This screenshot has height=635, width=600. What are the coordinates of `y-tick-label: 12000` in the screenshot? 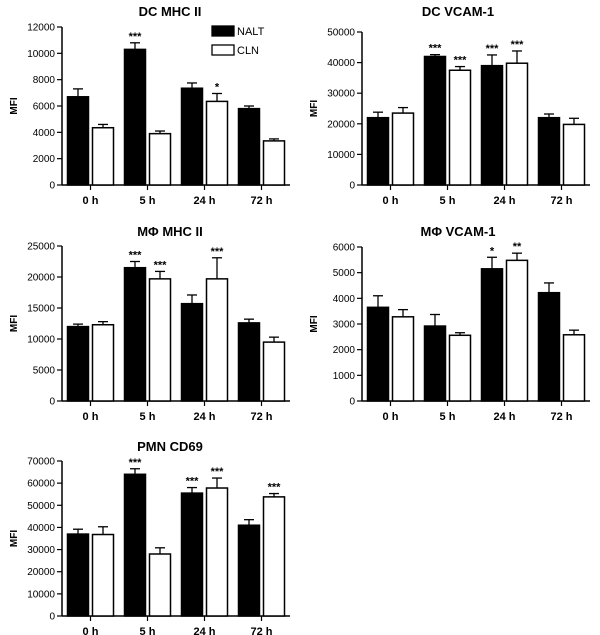 It's located at (41, 28).